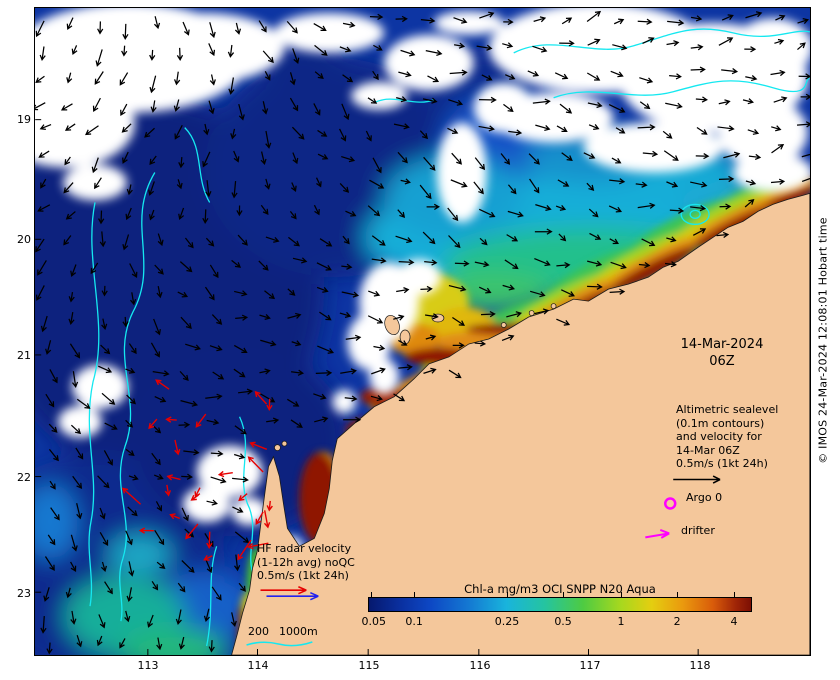 This screenshot has height=680, width=840. I want to click on x-axis-tick-label: 118, so click(700, 665).